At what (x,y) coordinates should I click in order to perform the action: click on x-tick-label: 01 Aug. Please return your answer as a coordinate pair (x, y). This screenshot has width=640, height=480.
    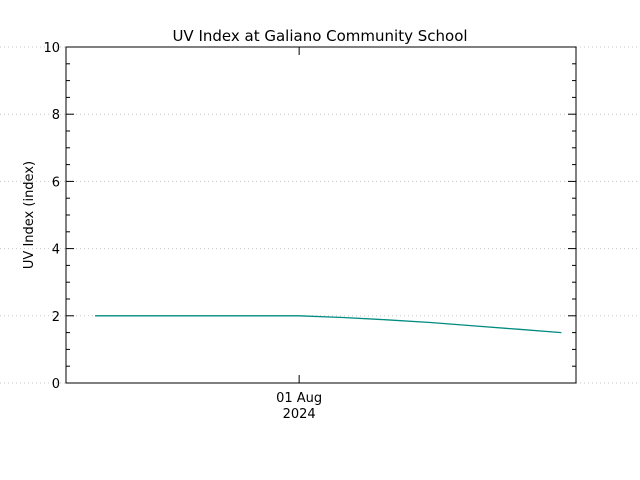
    Looking at the image, I should click on (299, 398).